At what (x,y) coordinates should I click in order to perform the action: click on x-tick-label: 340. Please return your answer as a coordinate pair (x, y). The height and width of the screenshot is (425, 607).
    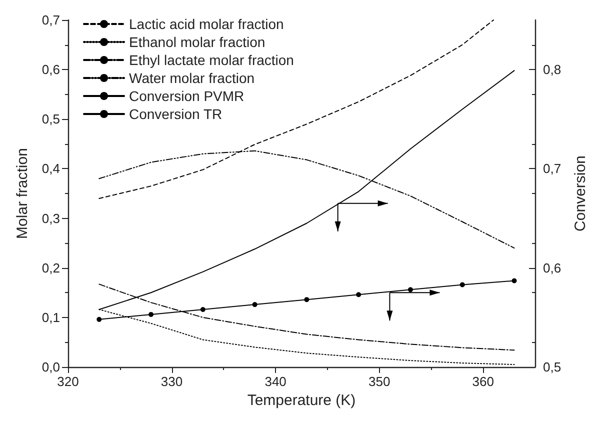
    Looking at the image, I should click on (275, 381).